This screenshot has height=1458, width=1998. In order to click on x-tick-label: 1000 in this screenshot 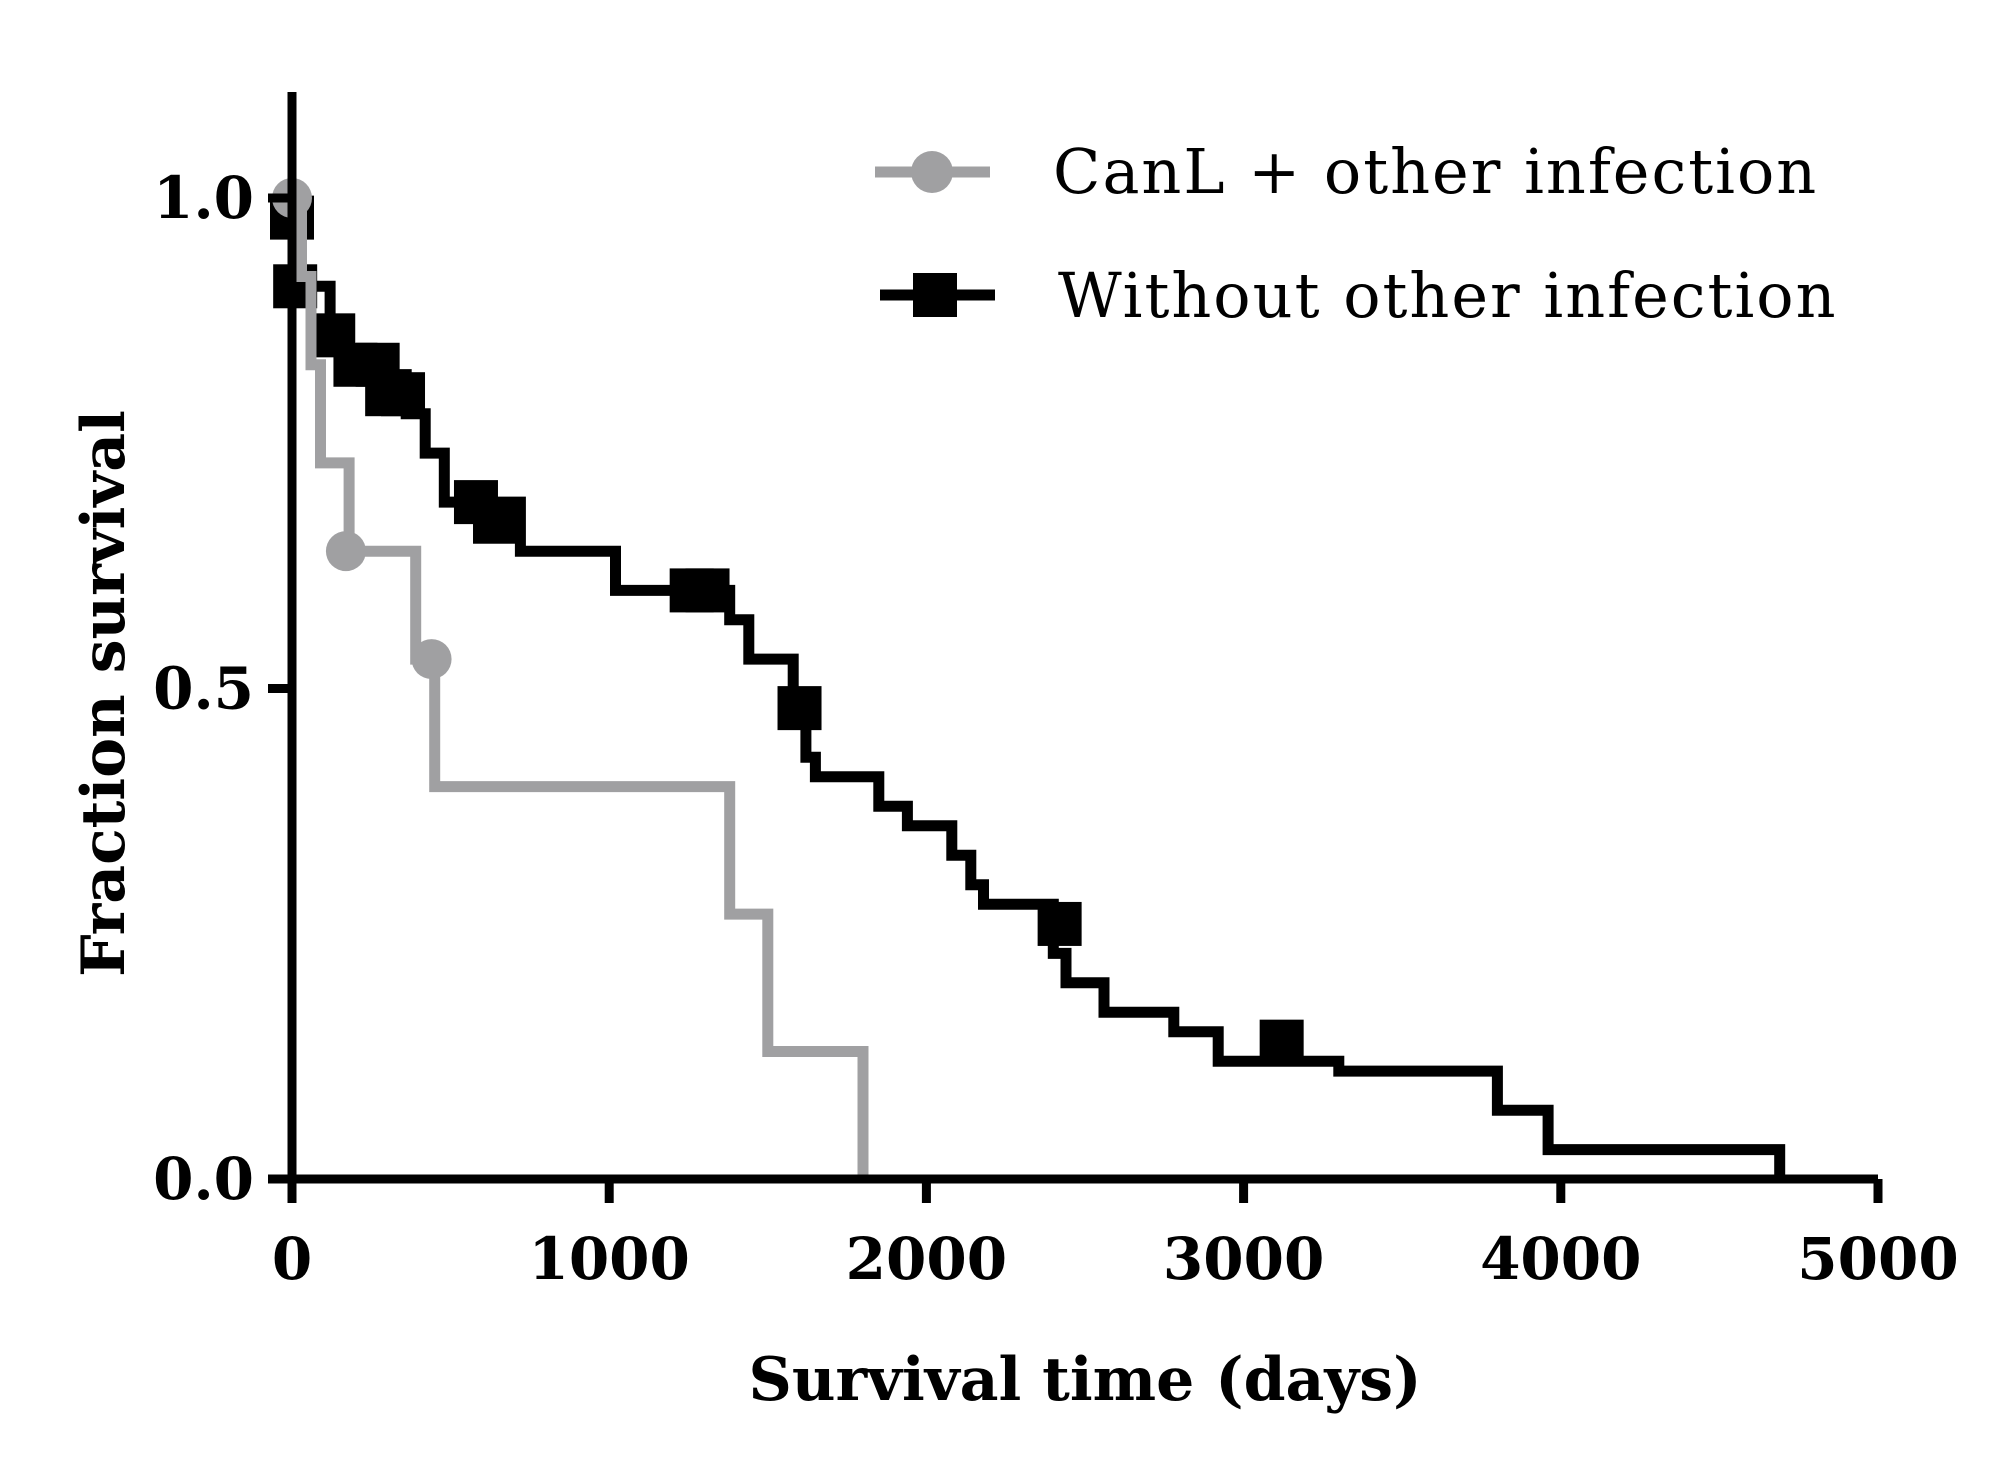, I will do `click(608, 1259)`.